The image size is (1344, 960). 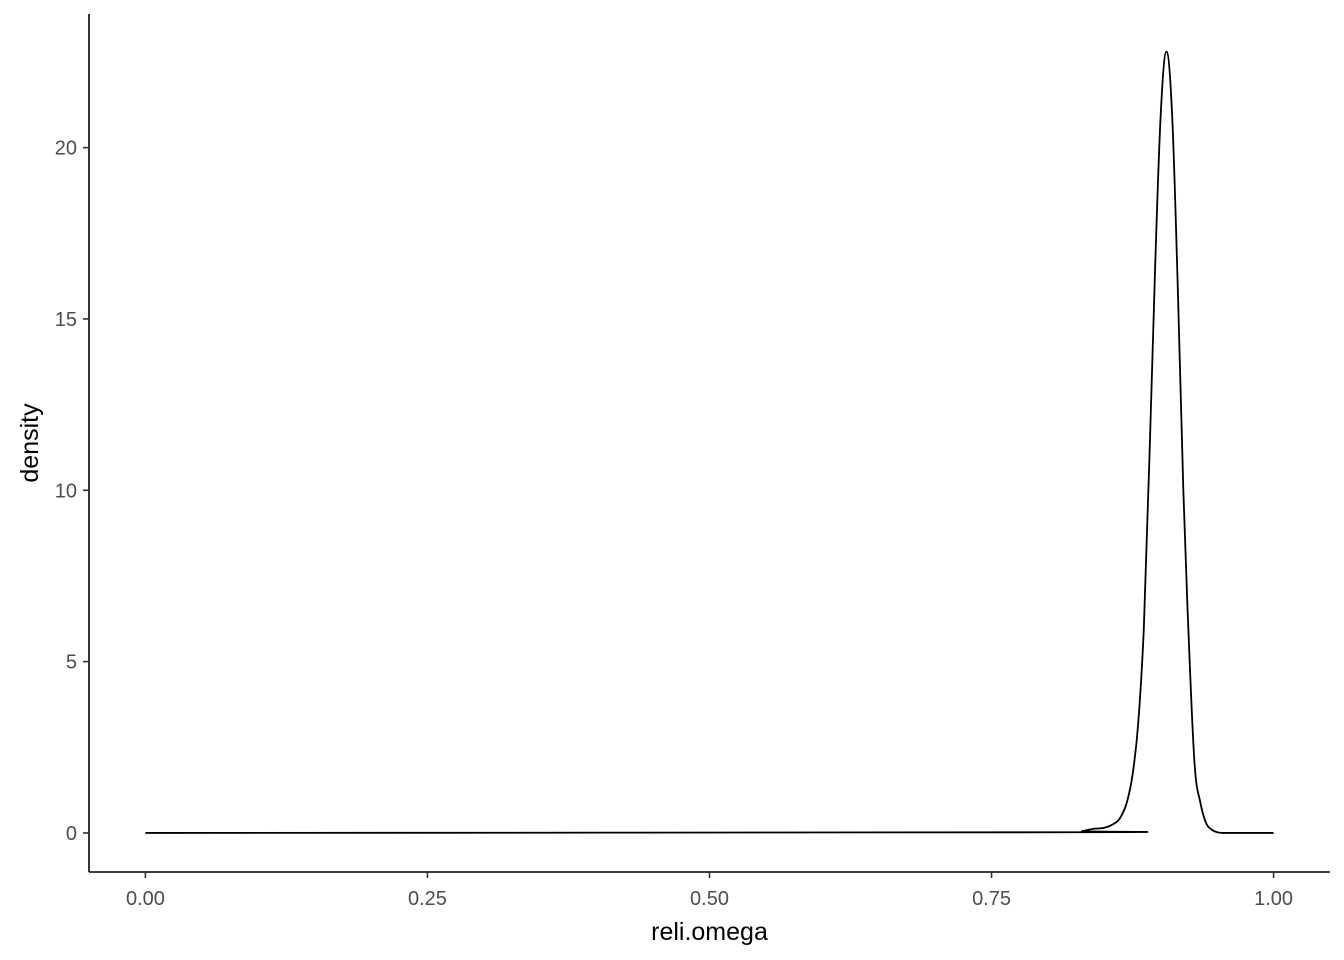 I want to click on y-tick-label: 20, so click(x=66, y=149).